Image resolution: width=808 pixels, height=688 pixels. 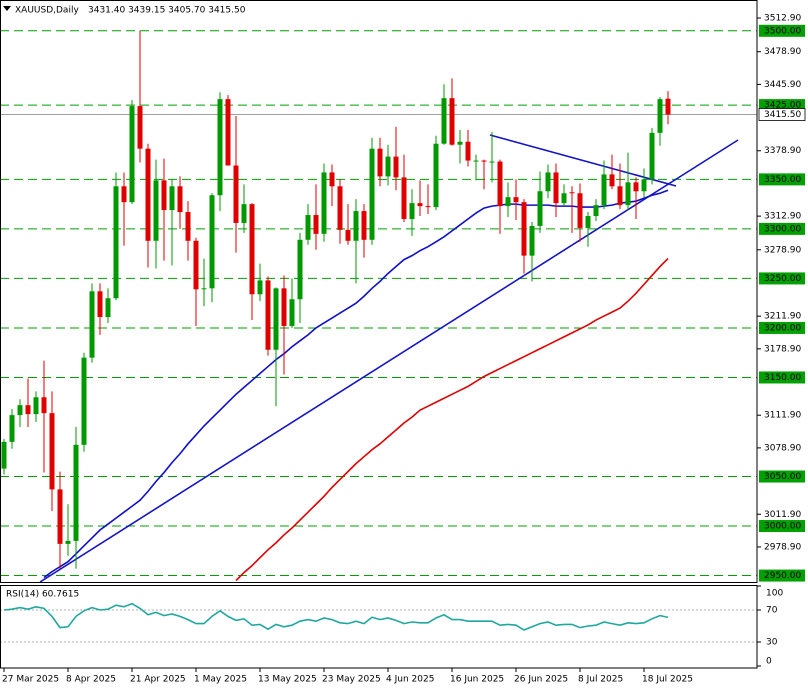 I want to click on x-tick-label: 26 Jun 2025, so click(x=541, y=680).